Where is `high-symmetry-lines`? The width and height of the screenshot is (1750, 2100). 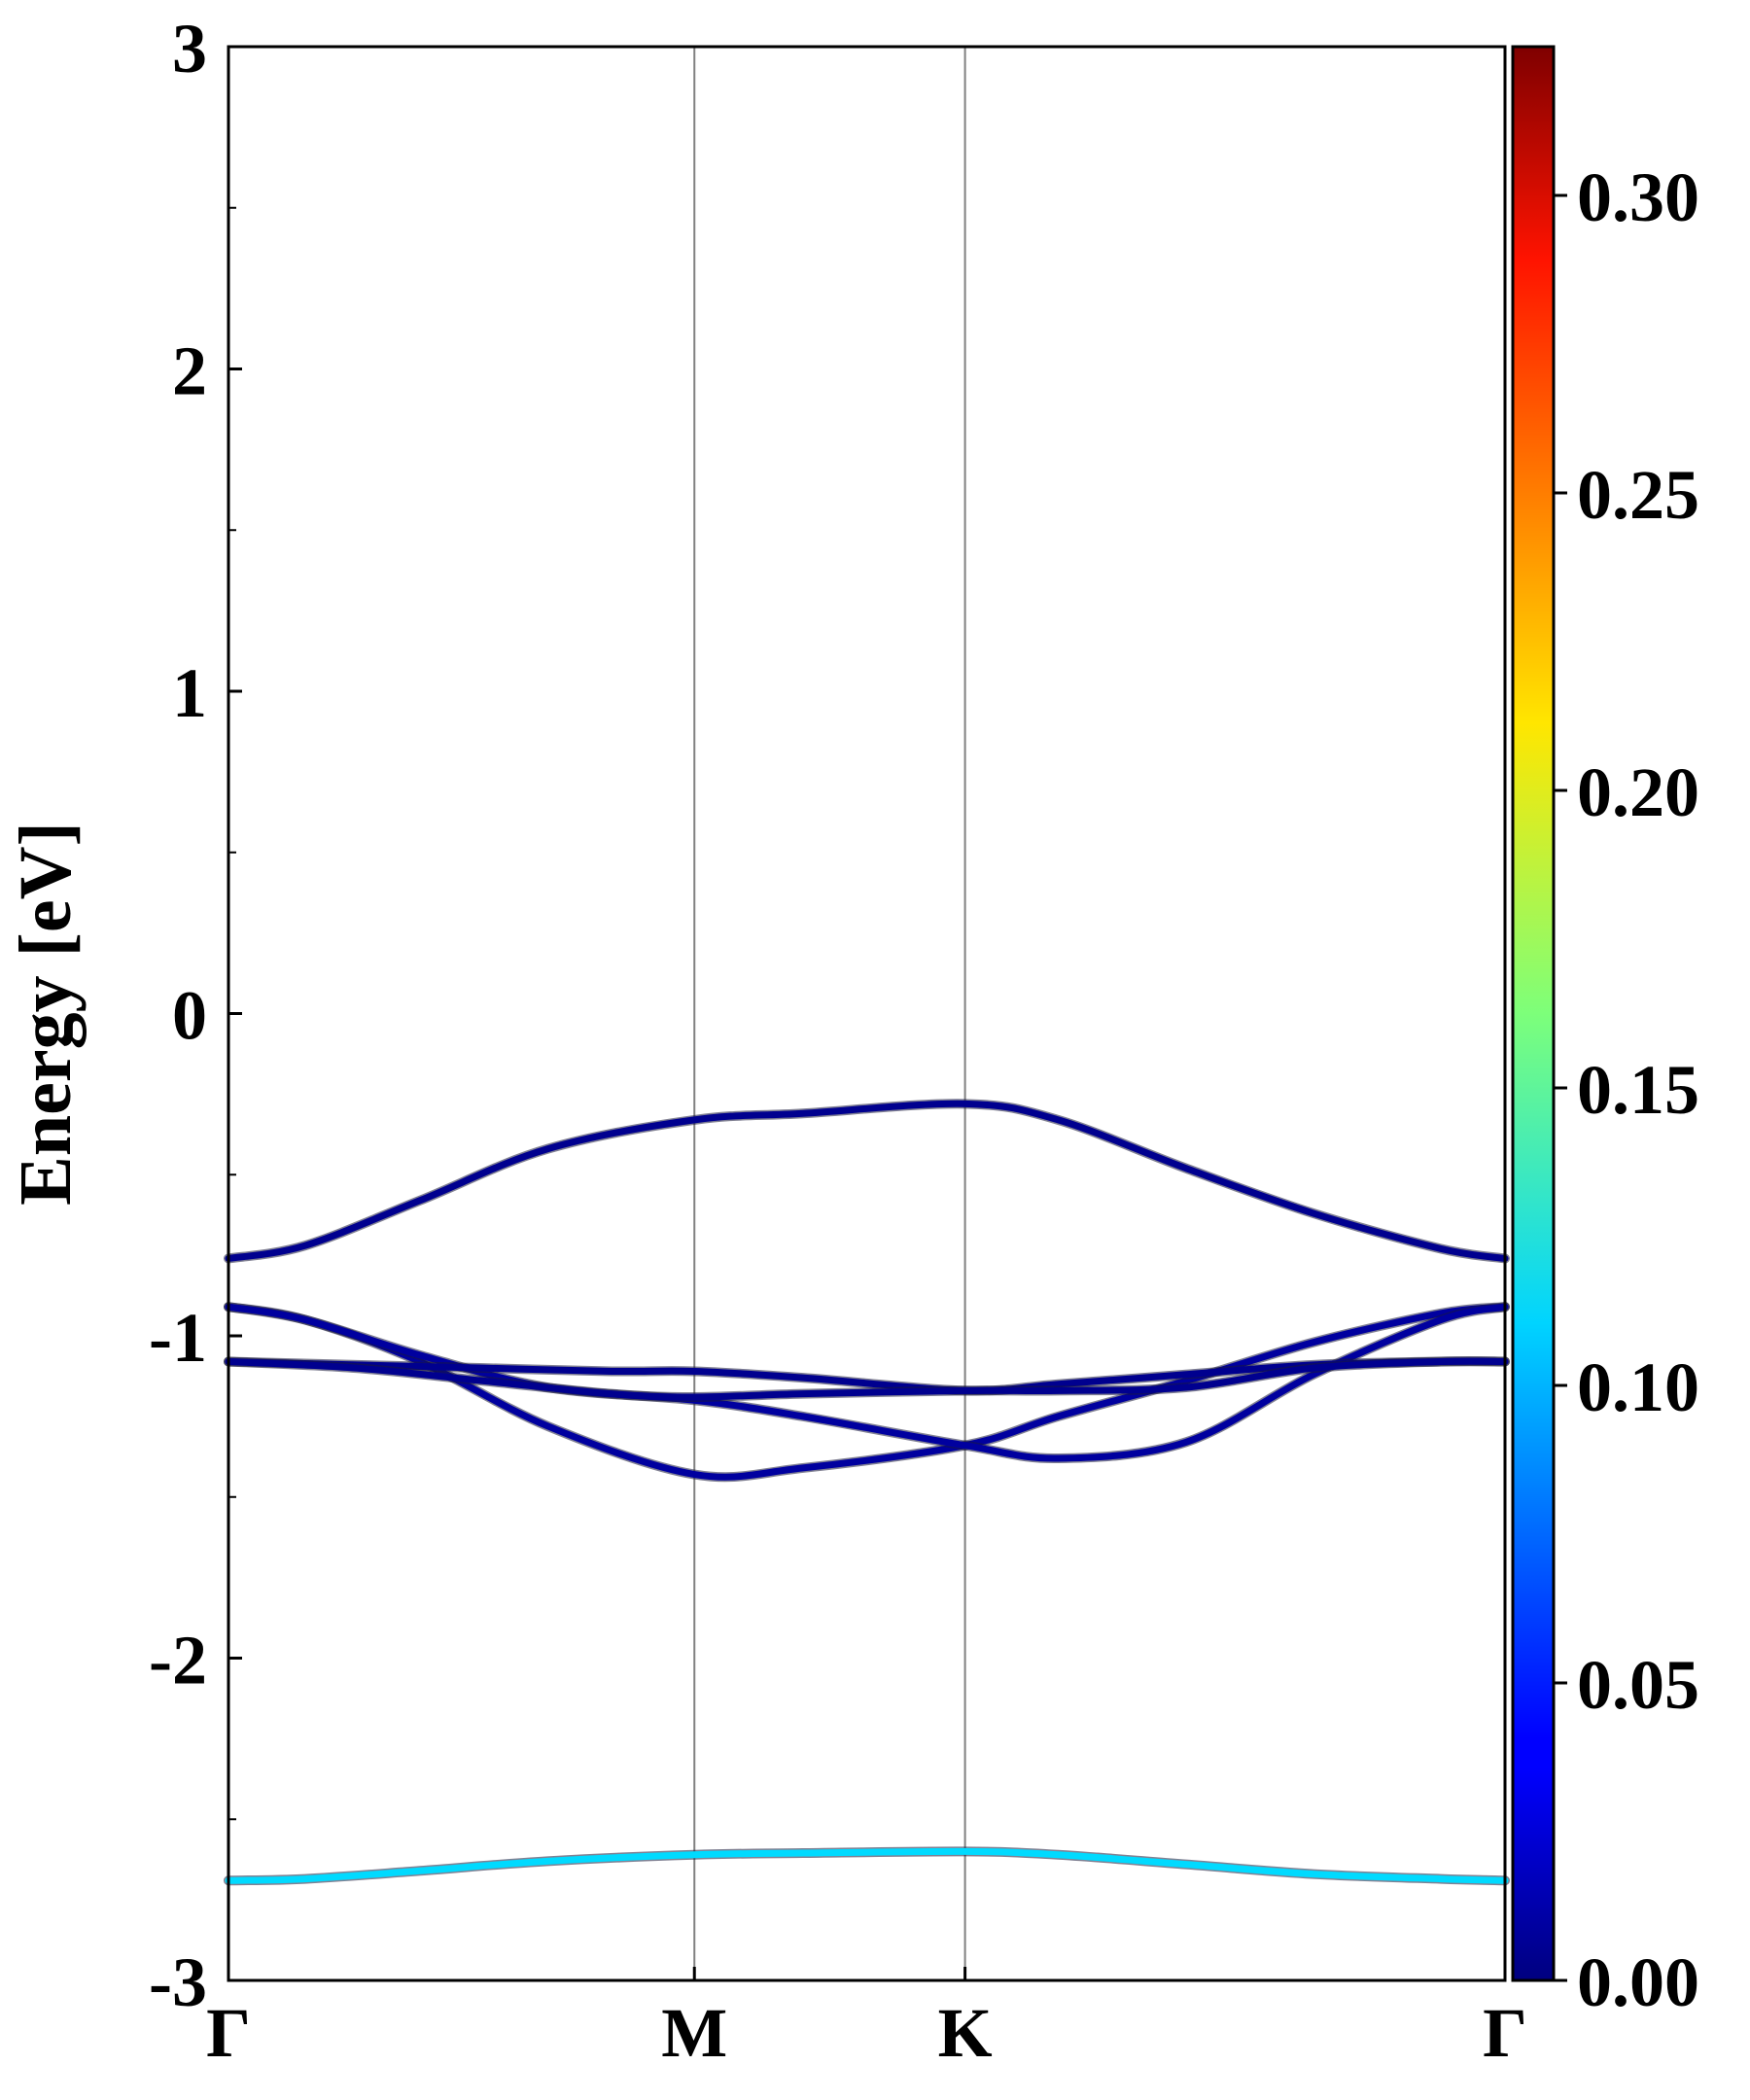
high-symmetry-lines is located at coordinates (829, 1013).